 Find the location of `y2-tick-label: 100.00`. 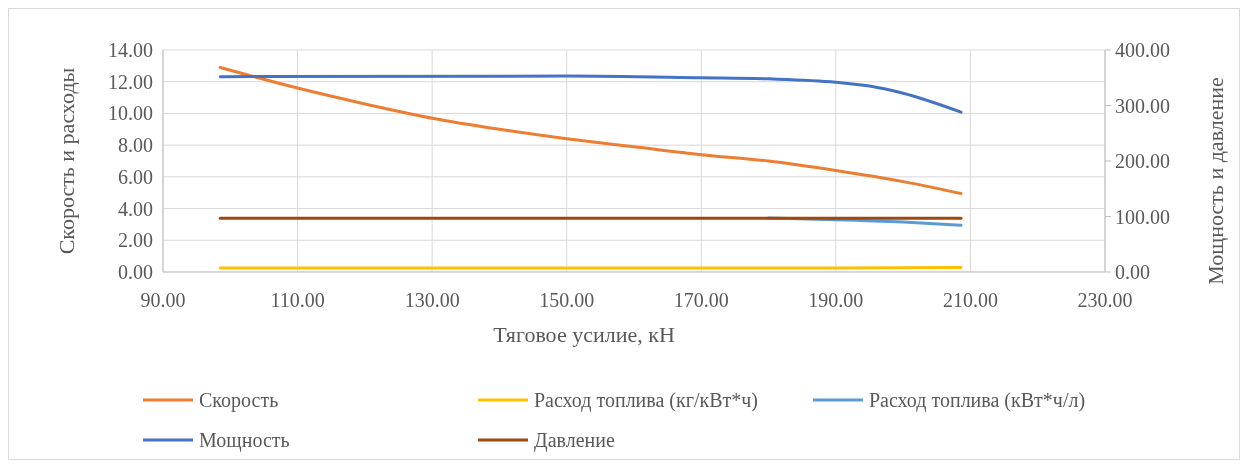

y2-tick-label: 100.00 is located at coordinates (1142, 216).